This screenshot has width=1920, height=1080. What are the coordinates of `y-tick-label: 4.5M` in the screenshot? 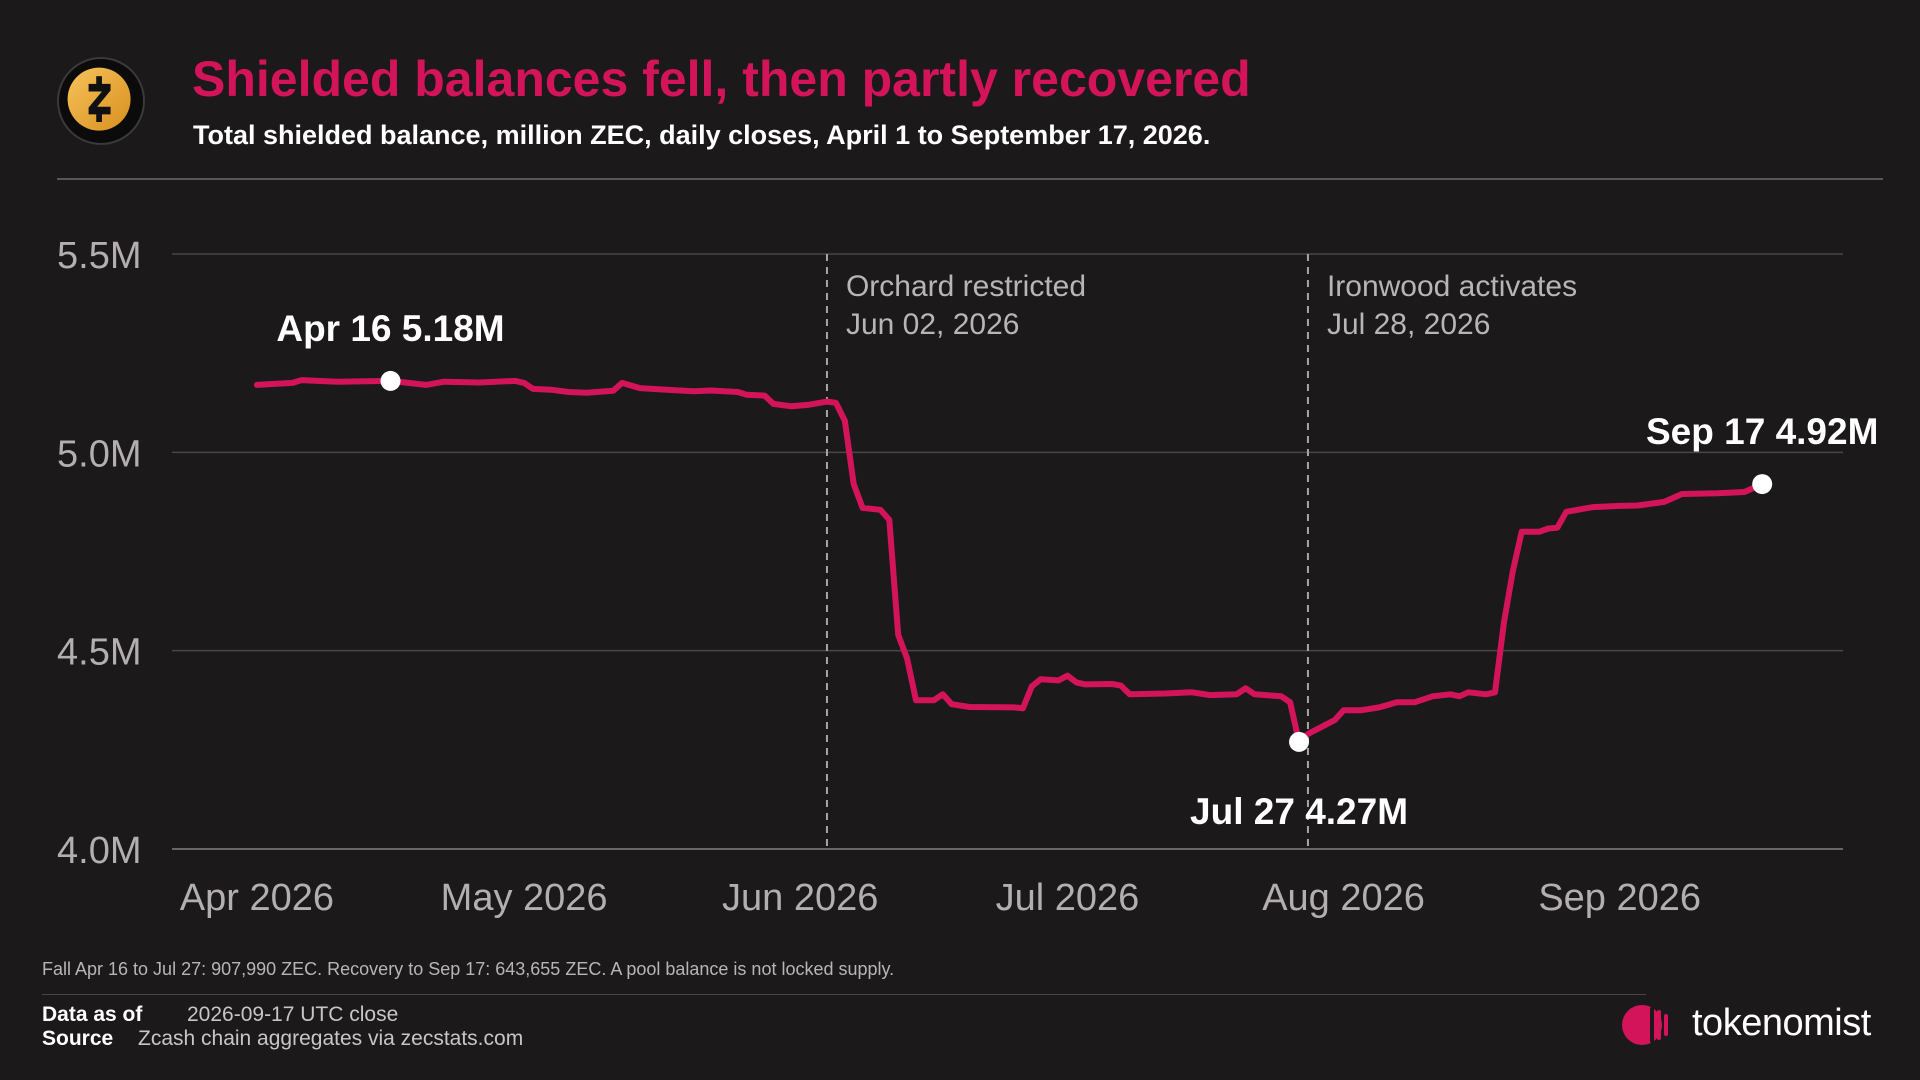 It's located at (99, 653).